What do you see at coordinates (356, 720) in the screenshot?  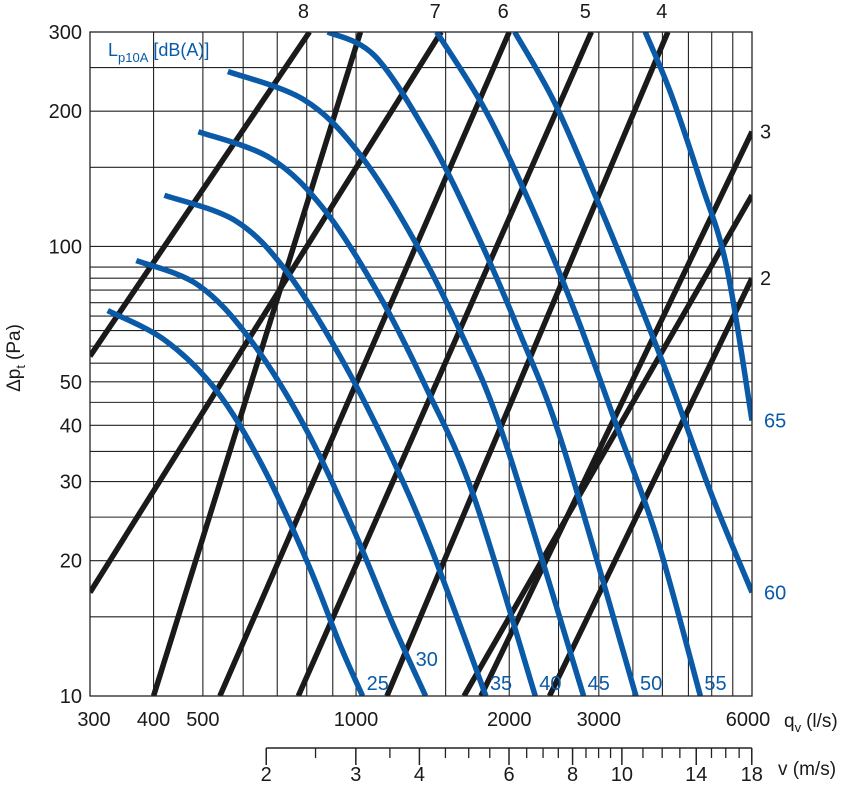 I see `x-tick-label: 1000` at bounding box center [356, 720].